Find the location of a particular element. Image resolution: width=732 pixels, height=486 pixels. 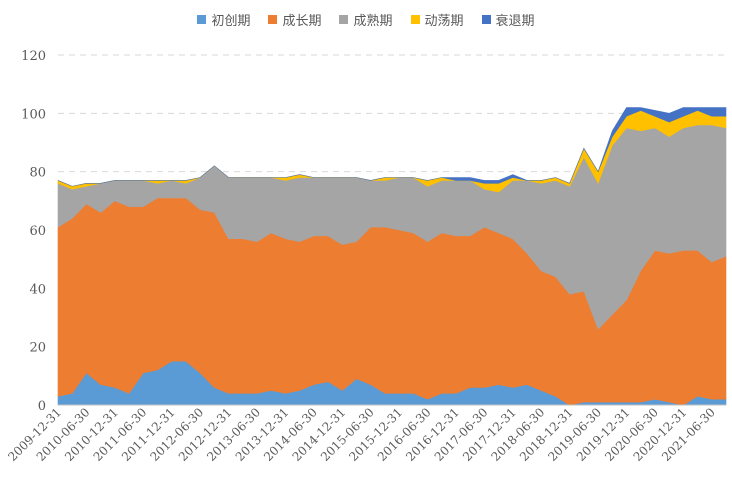

legend-item-4: 衰退期 is located at coordinates (508, 19).